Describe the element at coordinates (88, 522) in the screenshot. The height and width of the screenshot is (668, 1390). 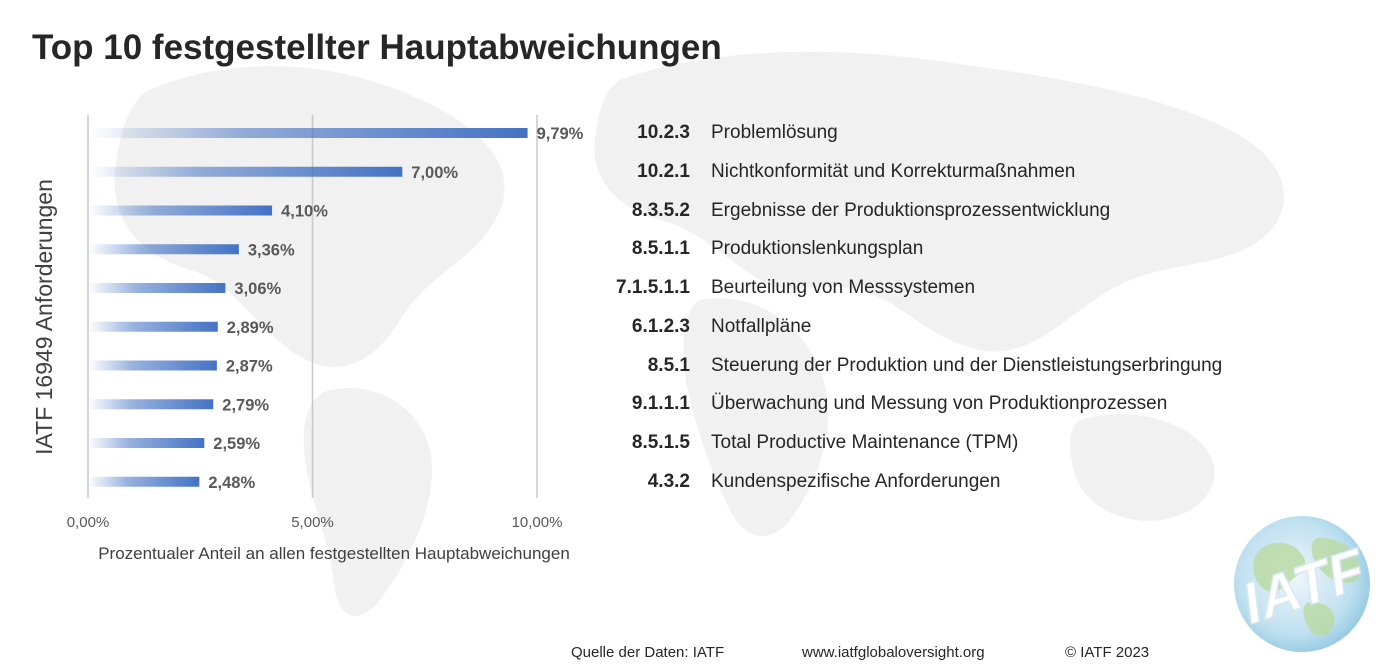
I see `x-tick-label: 0,00%` at that location.